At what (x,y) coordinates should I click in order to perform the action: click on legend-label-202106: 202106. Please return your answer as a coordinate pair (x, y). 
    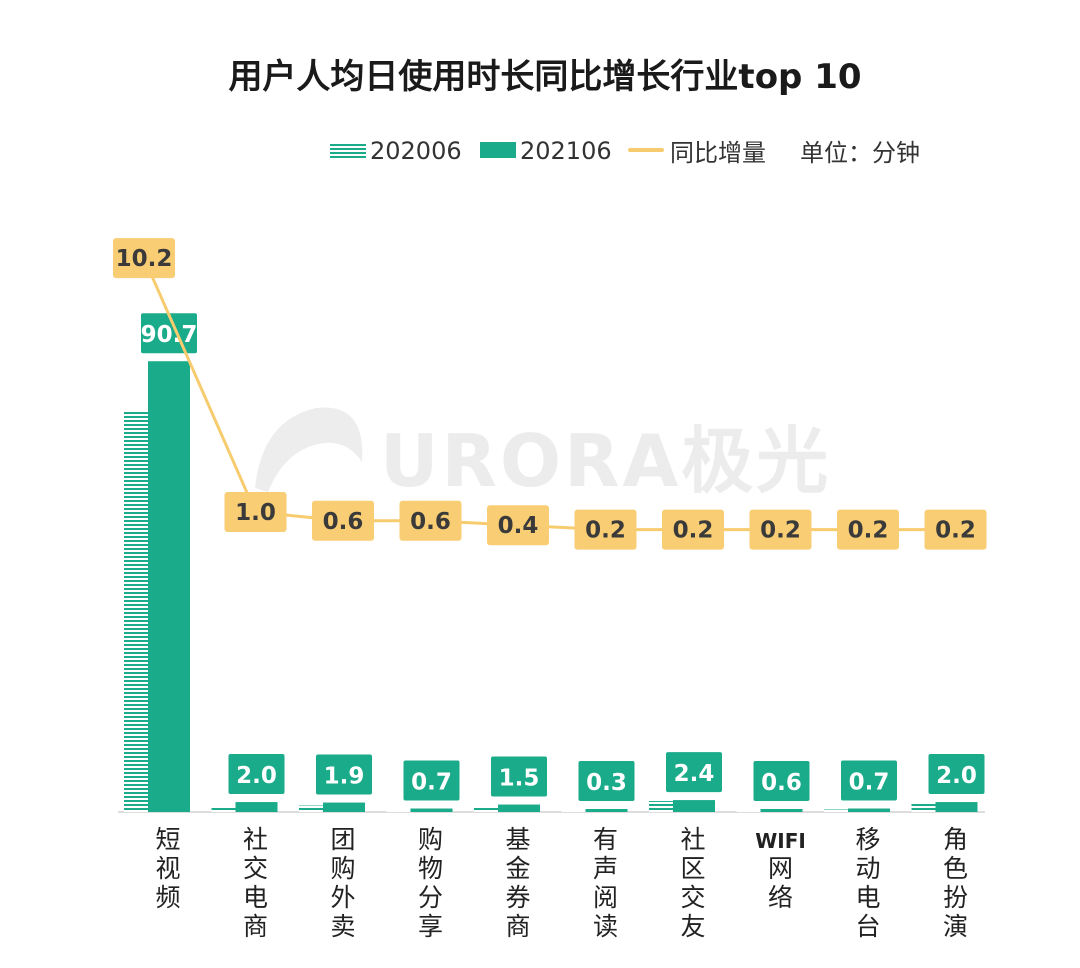
    Looking at the image, I should click on (566, 151).